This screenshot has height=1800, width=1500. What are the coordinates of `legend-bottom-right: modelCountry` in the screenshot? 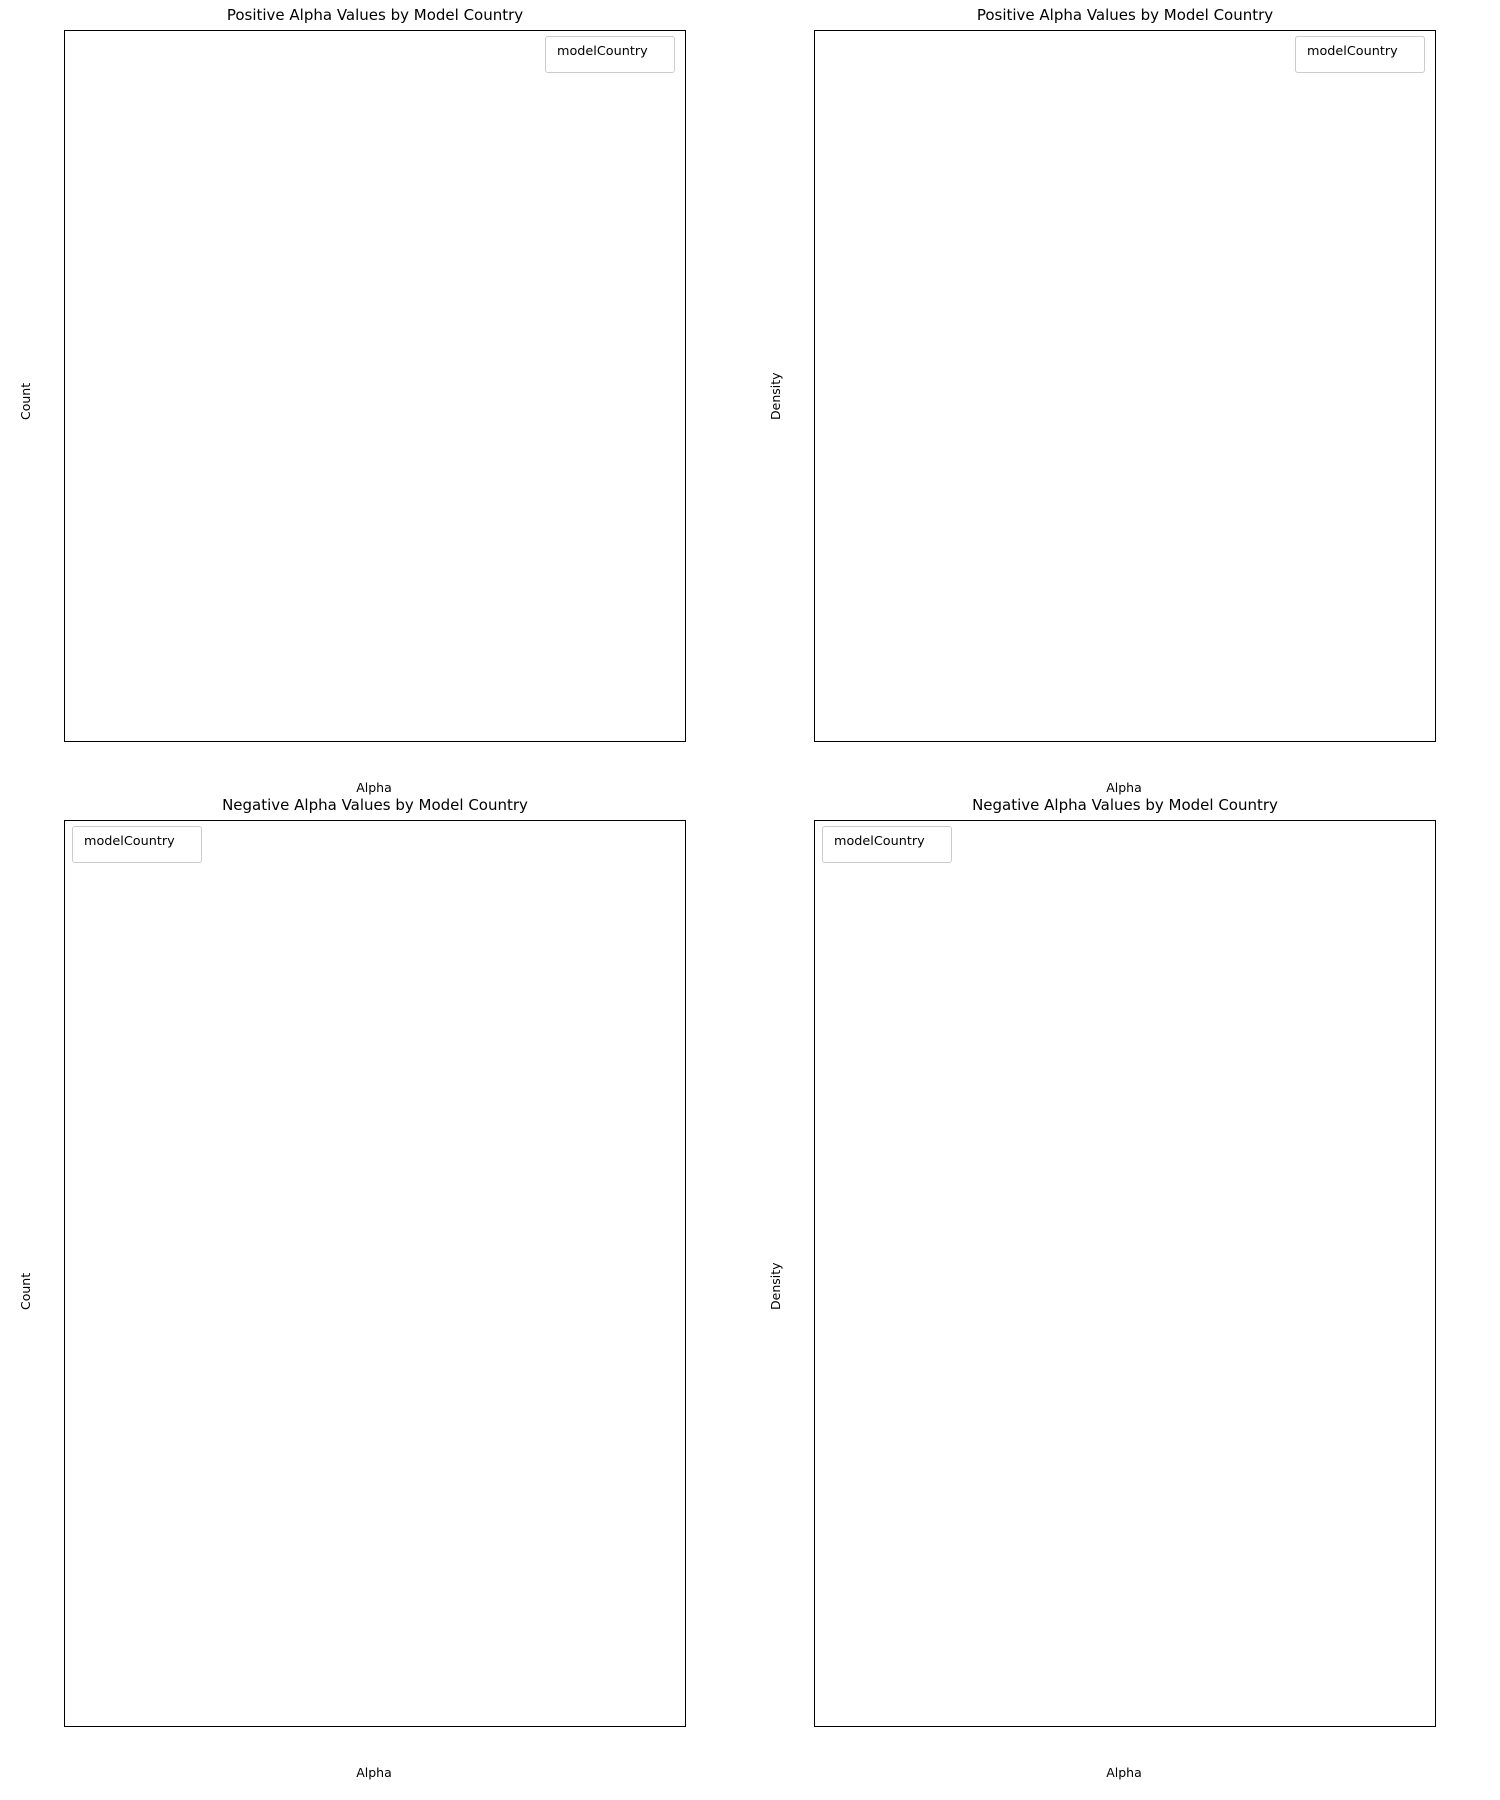 It's located at (887, 844).